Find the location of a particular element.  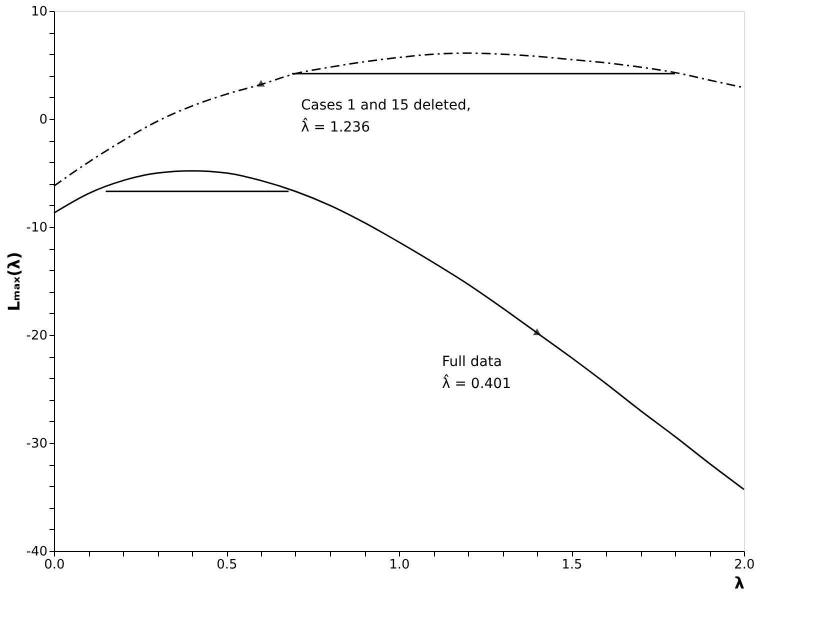

y-tick-label: -40 is located at coordinates (37, 552).